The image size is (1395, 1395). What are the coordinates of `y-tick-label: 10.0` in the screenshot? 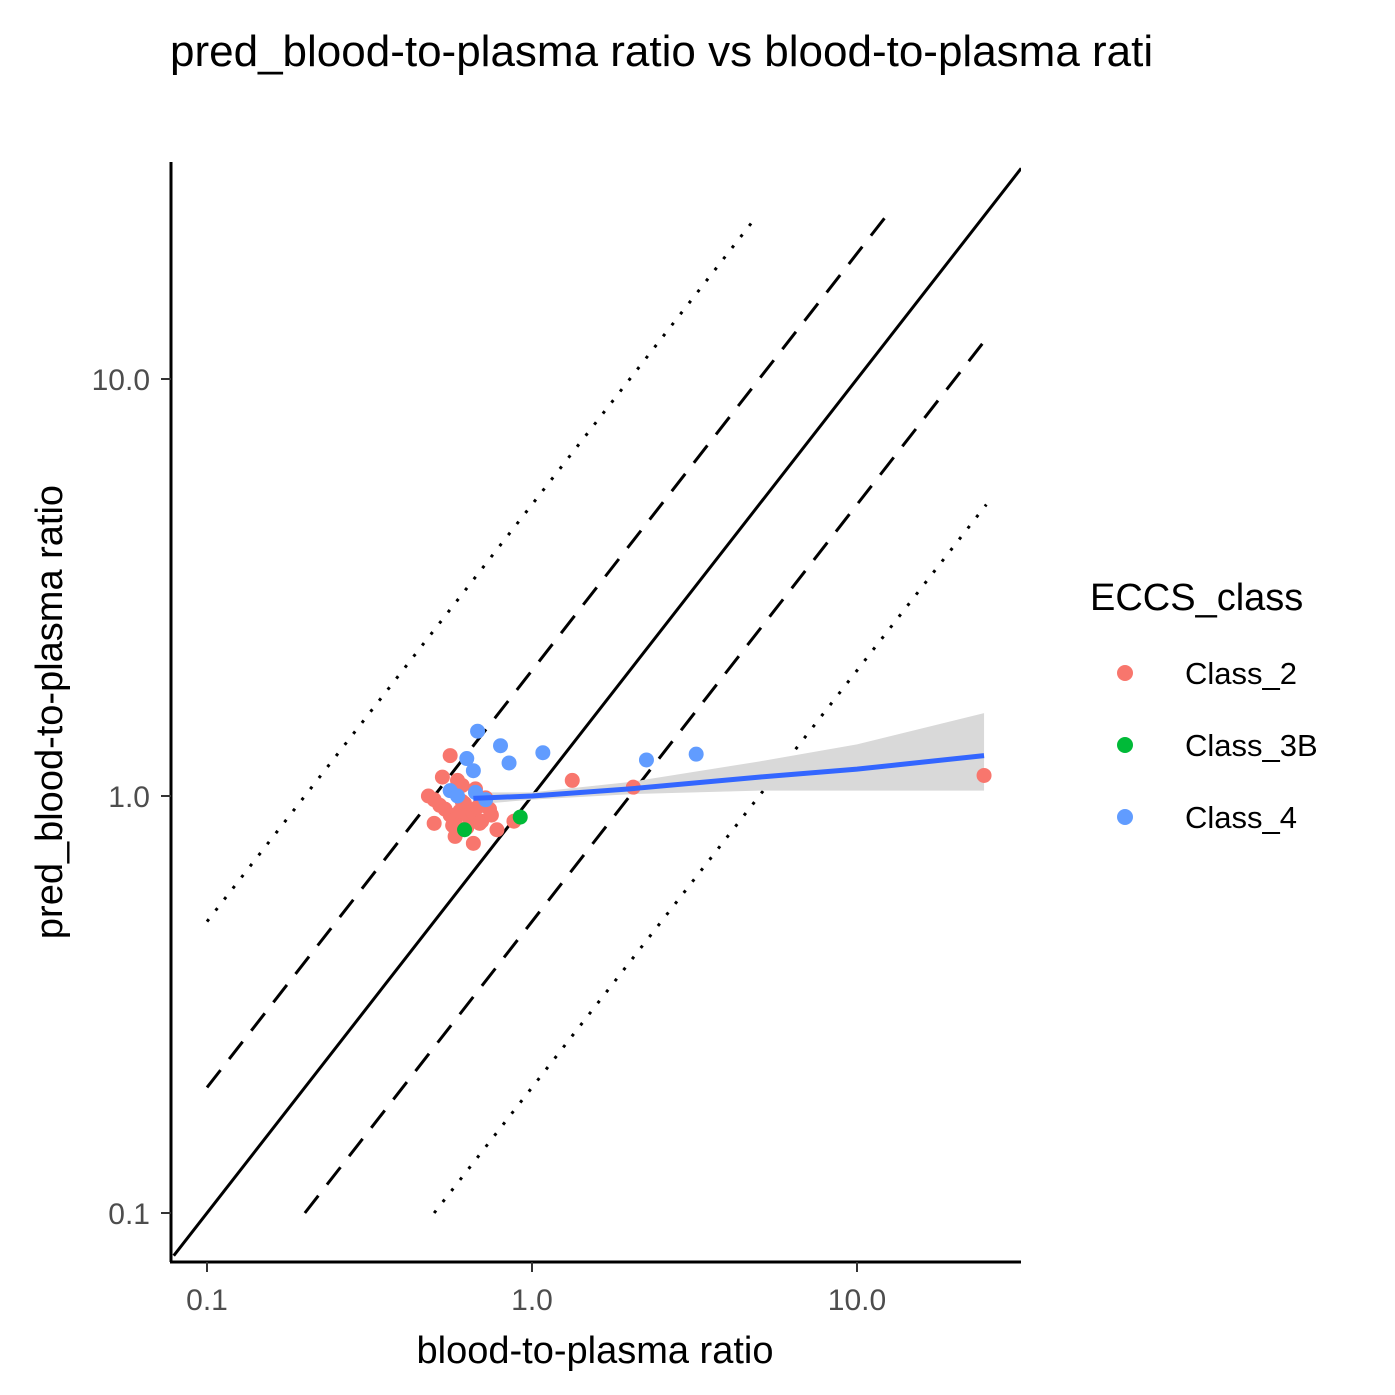 It's located at (121, 380).